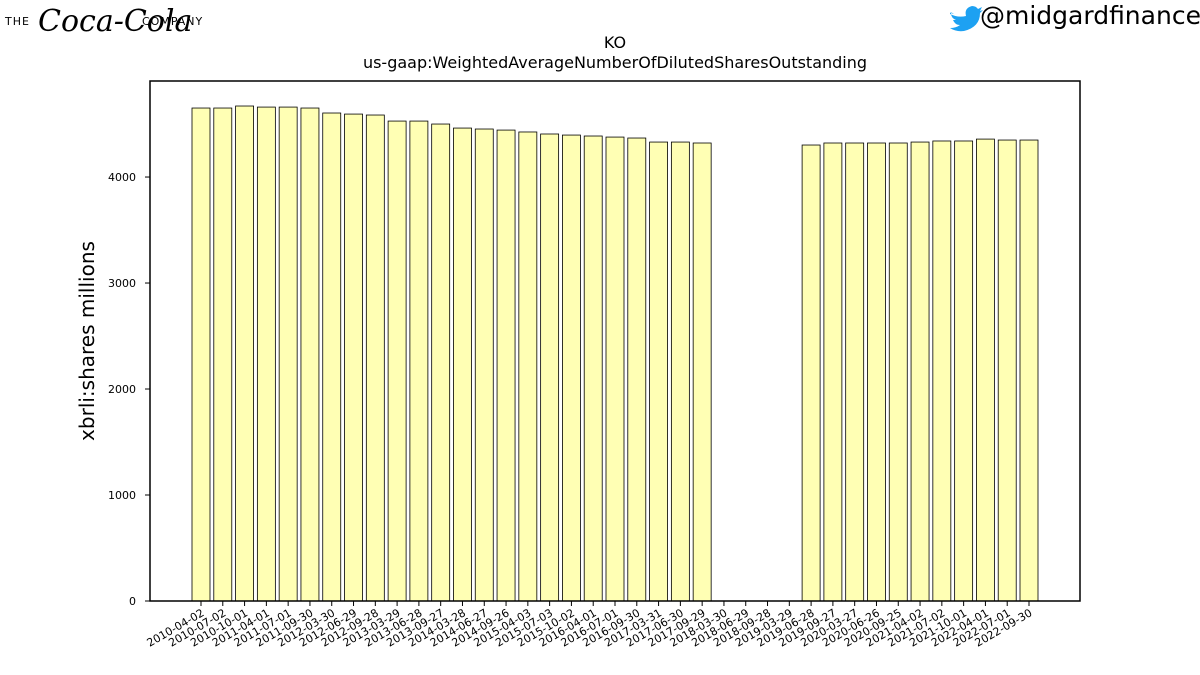 The height and width of the screenshot is (675, 1200). What do you see at coordinates (122, 283) in the screenshot?
I see `y-tick-label: 3000` at bounding box center [122, 283].